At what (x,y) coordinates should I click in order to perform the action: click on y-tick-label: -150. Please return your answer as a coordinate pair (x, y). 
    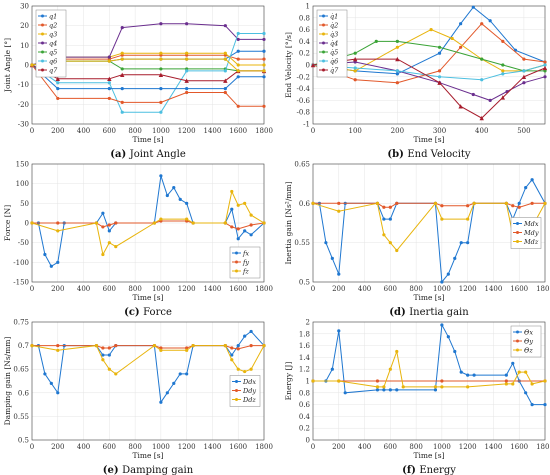
    Looking at the image, I should click on (21, 283).